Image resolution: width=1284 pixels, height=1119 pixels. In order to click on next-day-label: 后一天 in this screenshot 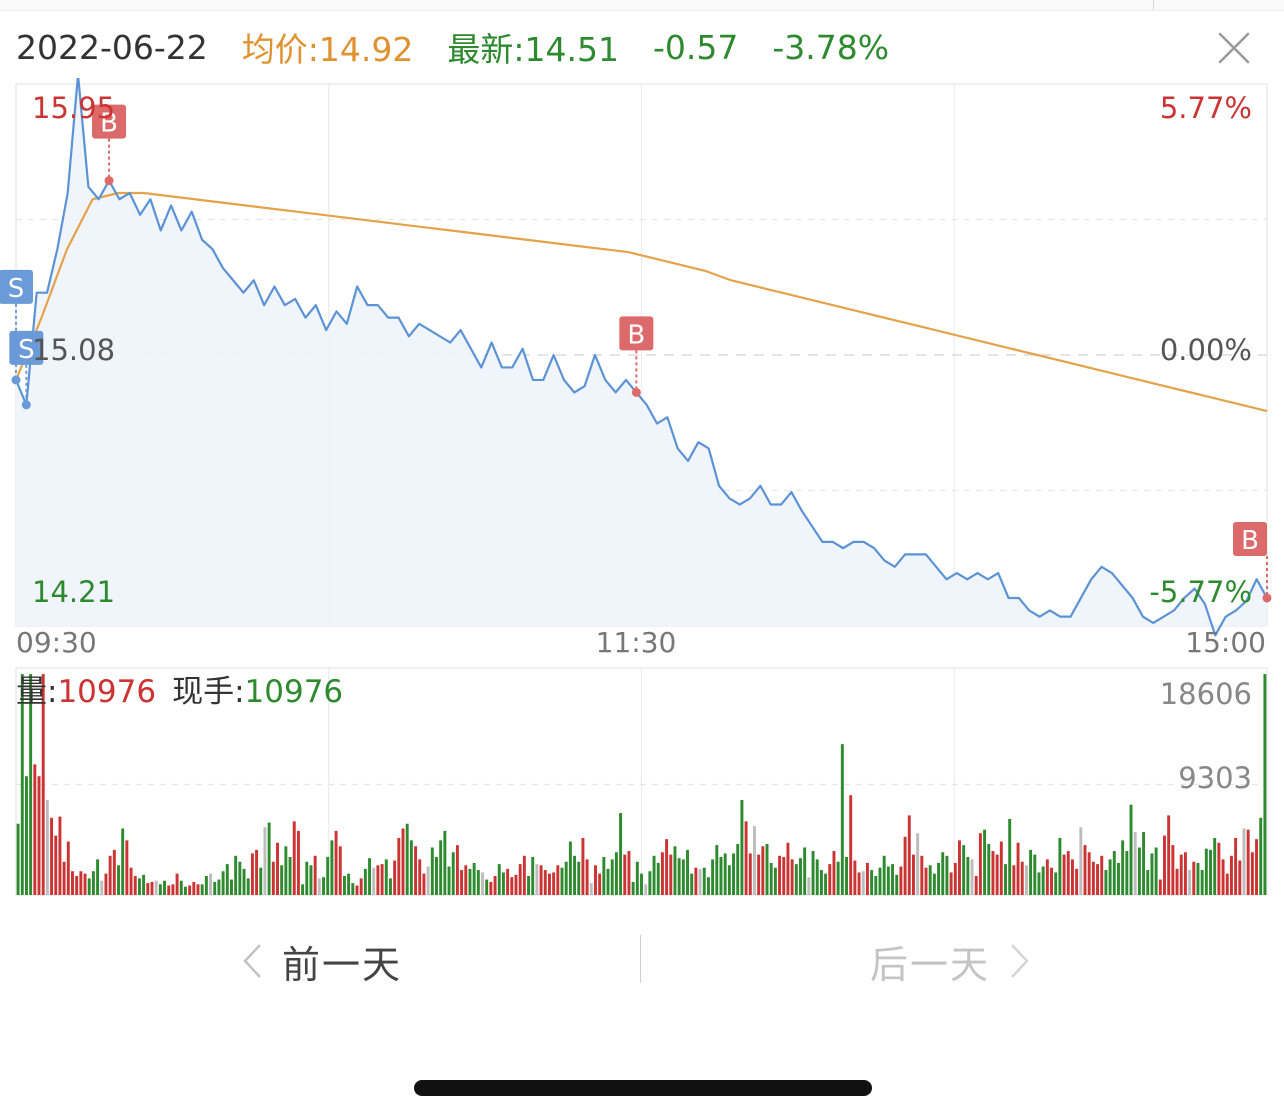, I will do `click(930, 964)`.